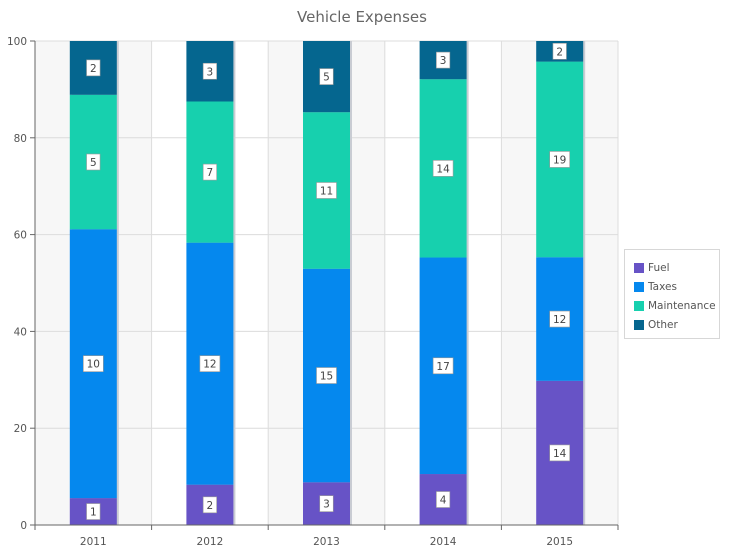 The width and height of the screenshot is (730, 555). What do you see at coordinates (663, 324) in the screenshot?
I see `legend-label: Other` at bounding box center [663, 324].